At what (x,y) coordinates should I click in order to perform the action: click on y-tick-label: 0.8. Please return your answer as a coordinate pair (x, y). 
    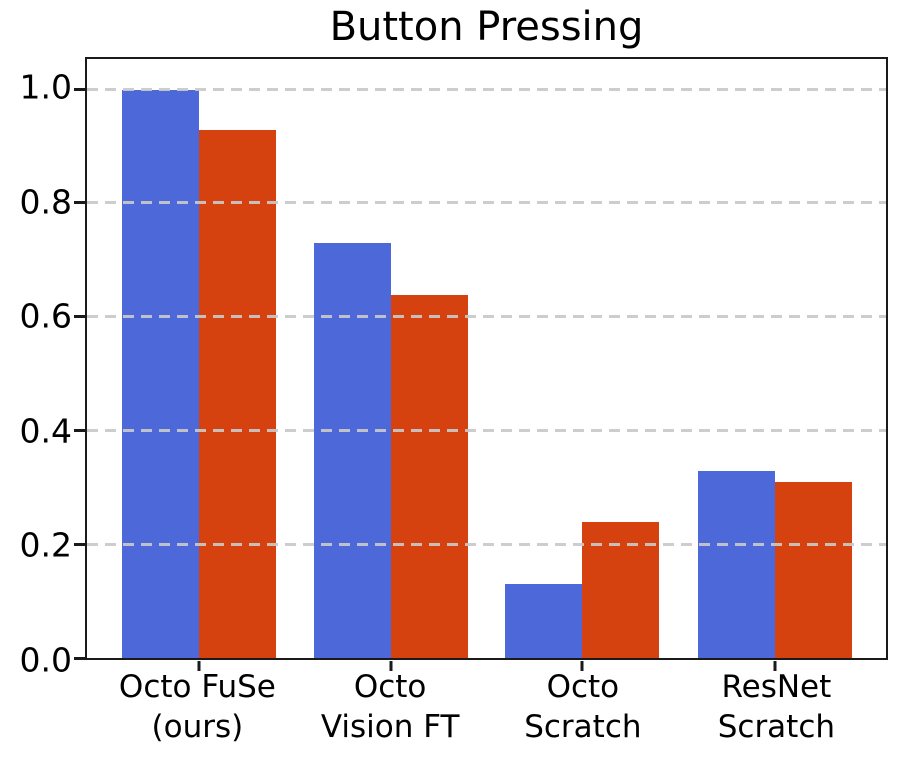
    Looking at the image, I should click on (45, 202).